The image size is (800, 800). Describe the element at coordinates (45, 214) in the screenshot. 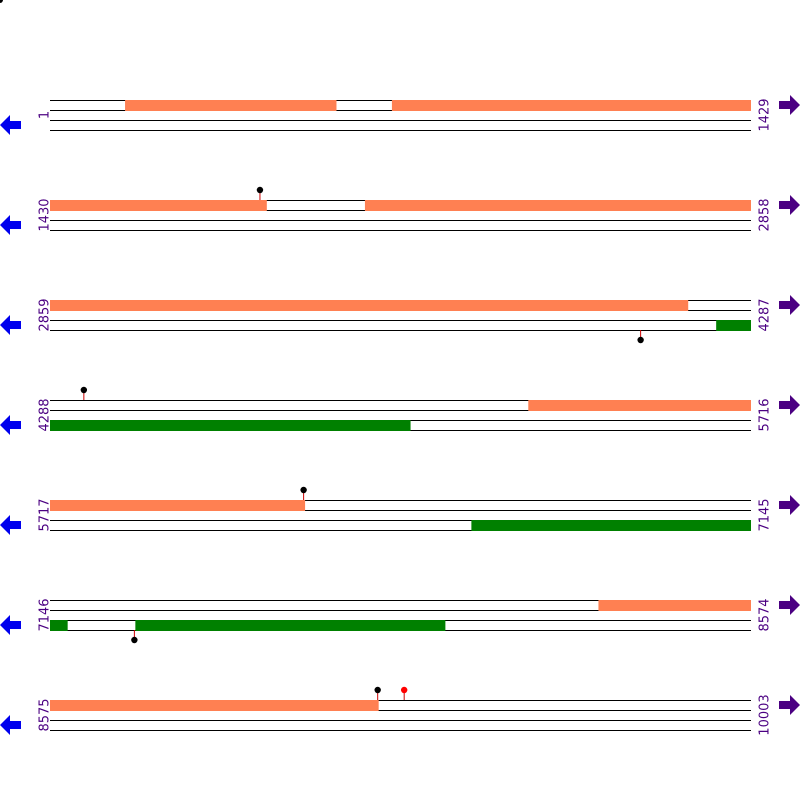

I see `start-position-label: 1430` at that location.